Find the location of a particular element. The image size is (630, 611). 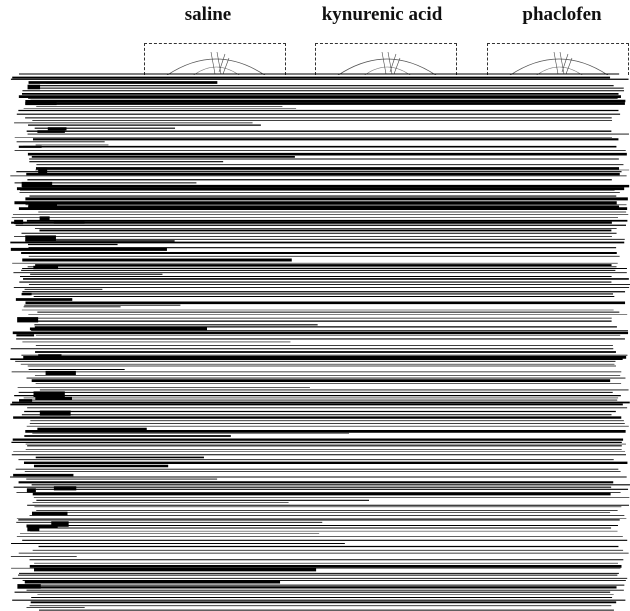

slice-schematic-kynurenic-acid is located at coordinates (386, 59).